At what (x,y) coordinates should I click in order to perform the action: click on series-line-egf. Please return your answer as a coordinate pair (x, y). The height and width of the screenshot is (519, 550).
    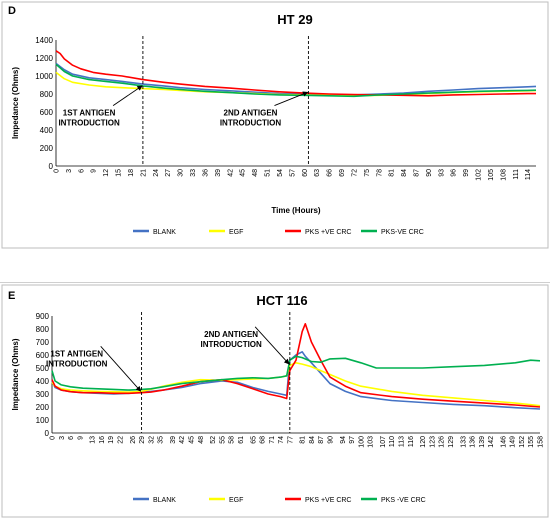
    Looking at the image, I should click on (296, 384).